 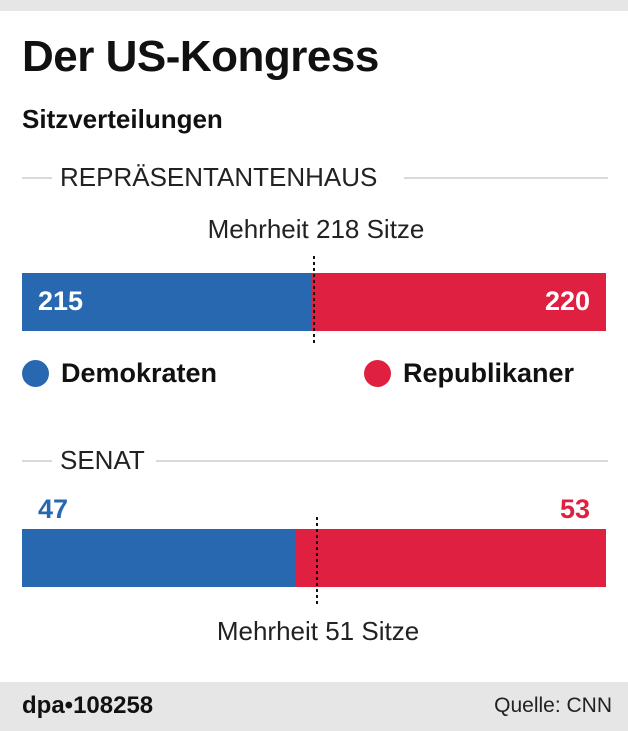 I want to click on house-bar-demokraten, so click(x=166, y=302).